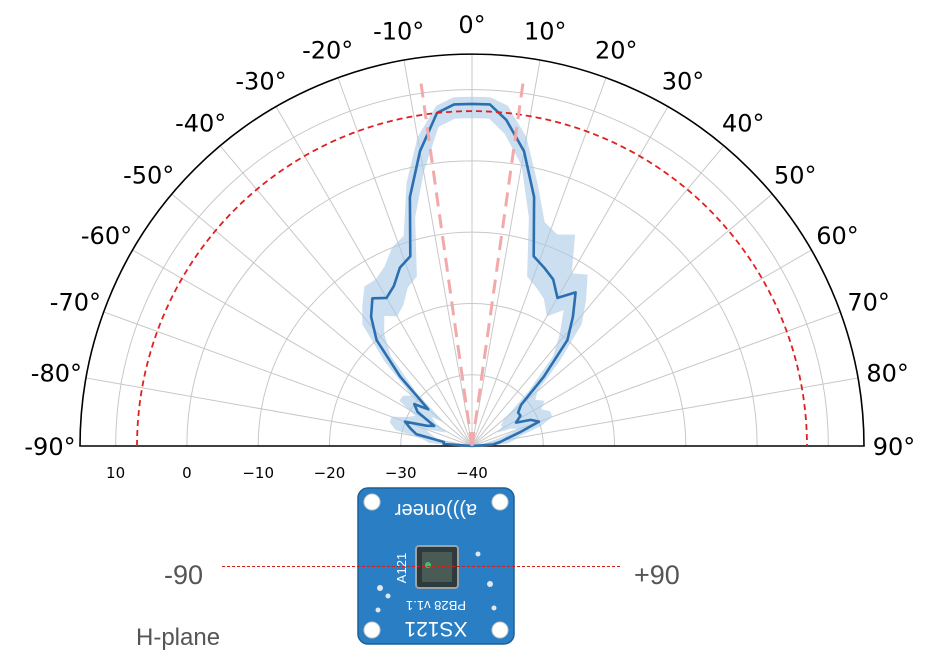 The image size is (935, 655). Describe the element at coordinates (421, 566) in the screenshot. I see `h-plane-axis-line` at that location.